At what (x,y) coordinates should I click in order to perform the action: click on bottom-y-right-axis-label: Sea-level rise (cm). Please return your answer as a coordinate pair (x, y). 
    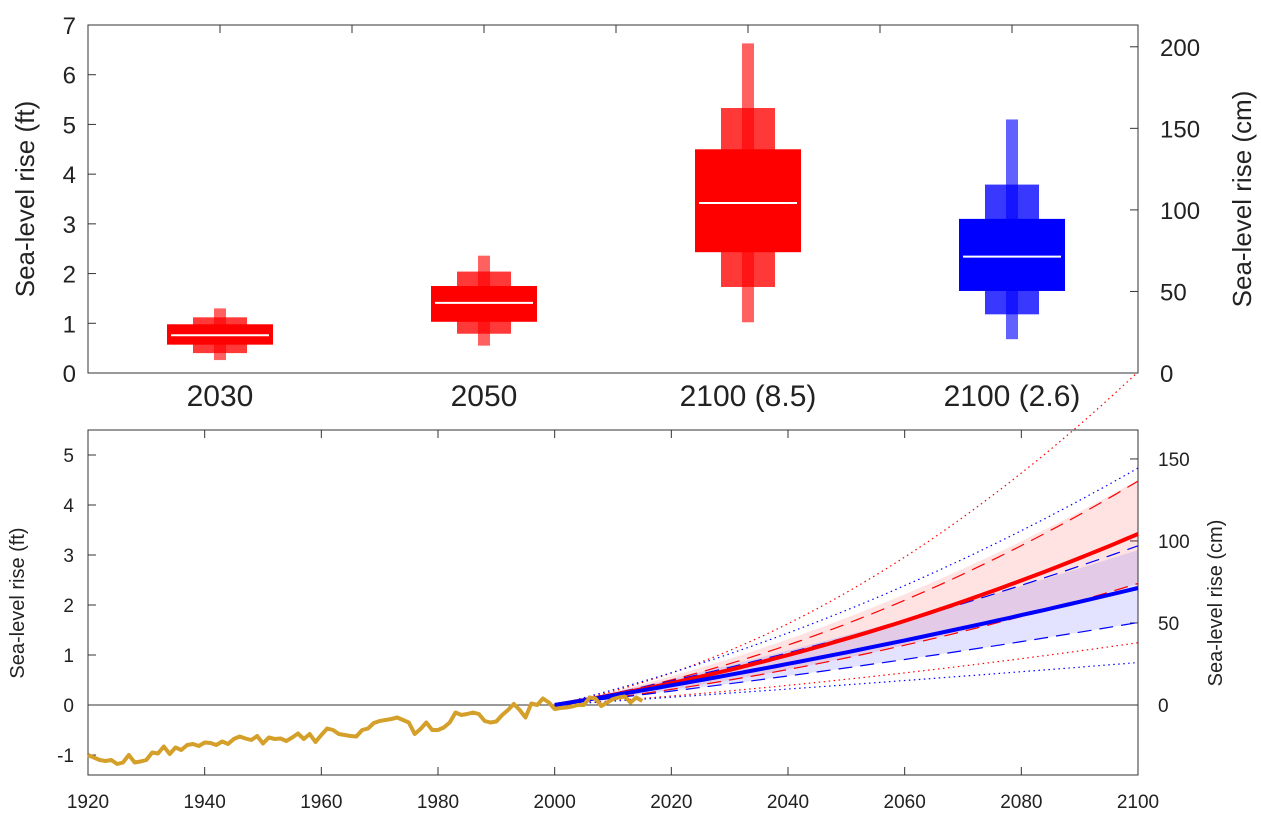
    Looking at the image, I should click on (1216, 603).